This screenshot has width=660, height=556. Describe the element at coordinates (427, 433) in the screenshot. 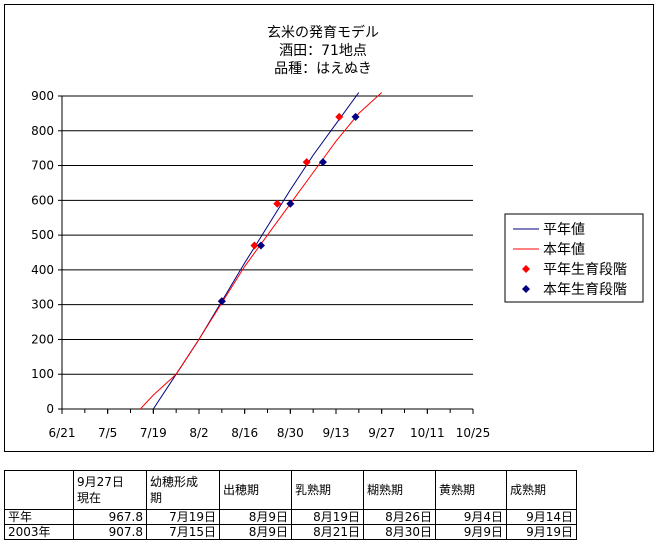

I see `x-tick-label: 10/11` at that location.